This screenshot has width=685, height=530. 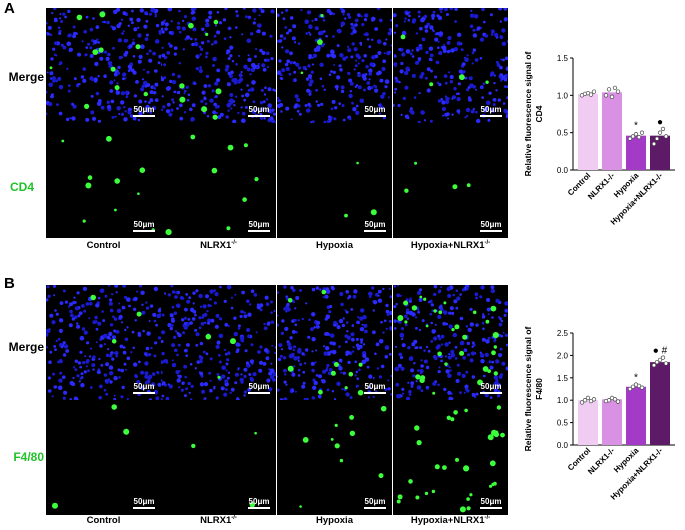 What do you see at coordinates (9, 8) in the screenshot?
I see `panel-label-a: A` at bounding box center [9, 8].